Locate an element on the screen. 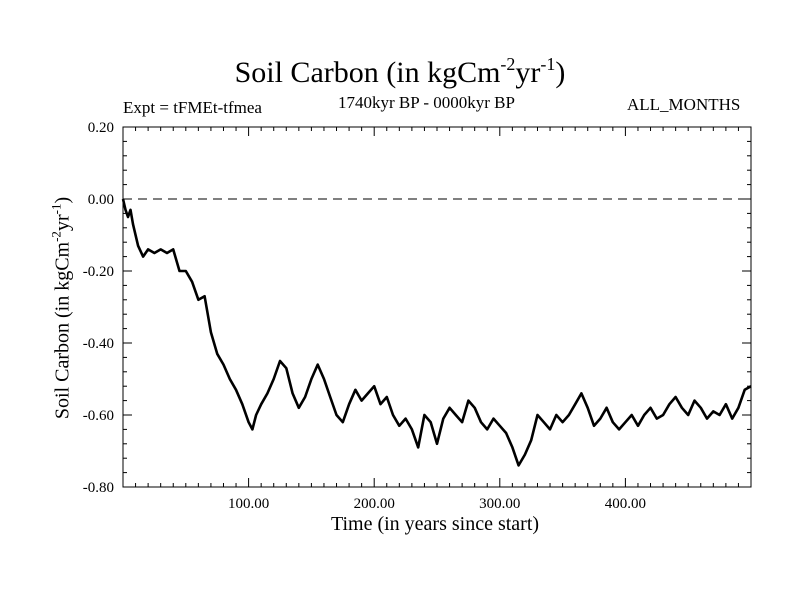 This screenshot has width=800, height=600. y-tick-label: -0.40 is located at coordinates (98, 344).